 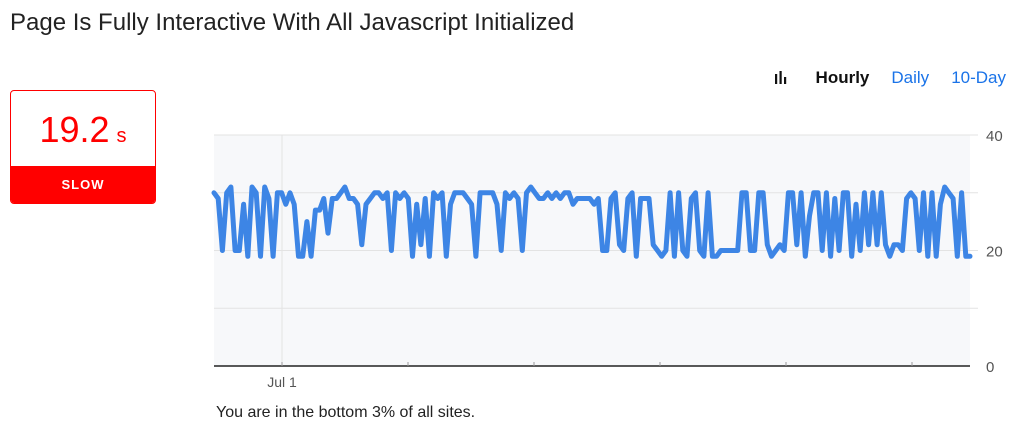 What do you see at coordinates (842, 77) in the screenshot?
I see `tab-hourly: Hourly` at bounding box center [842, 77].